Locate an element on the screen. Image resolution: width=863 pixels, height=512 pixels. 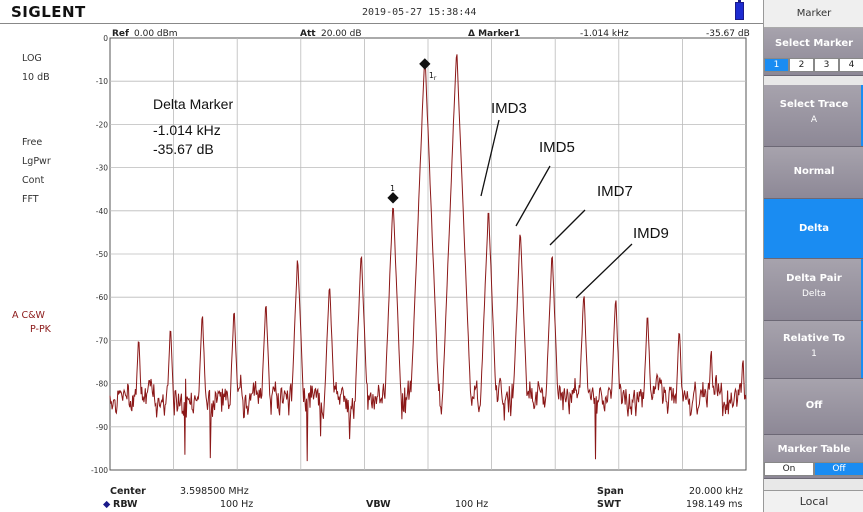
y-tick-label: 0 is located at coordinates (105, 38).